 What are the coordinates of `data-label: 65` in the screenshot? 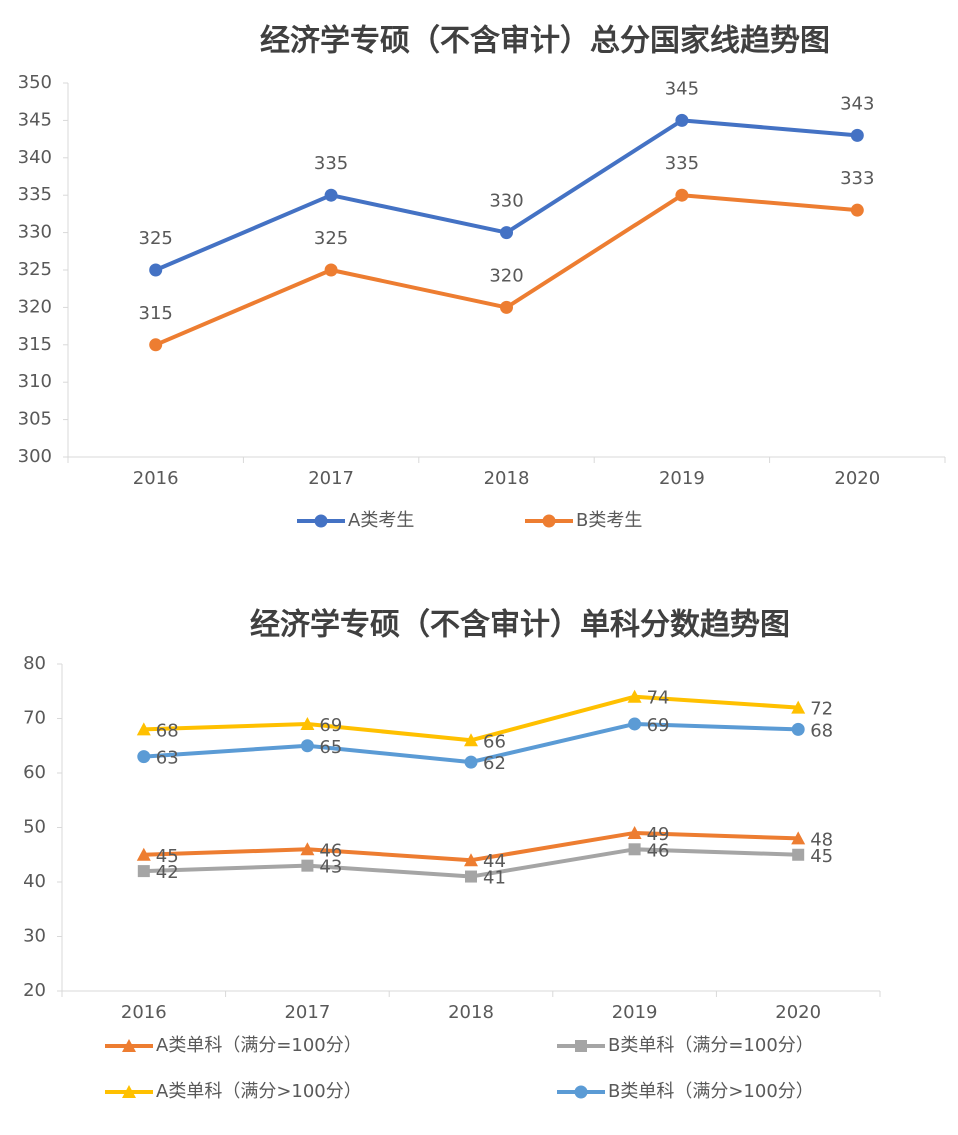 It's located at (330, 747).